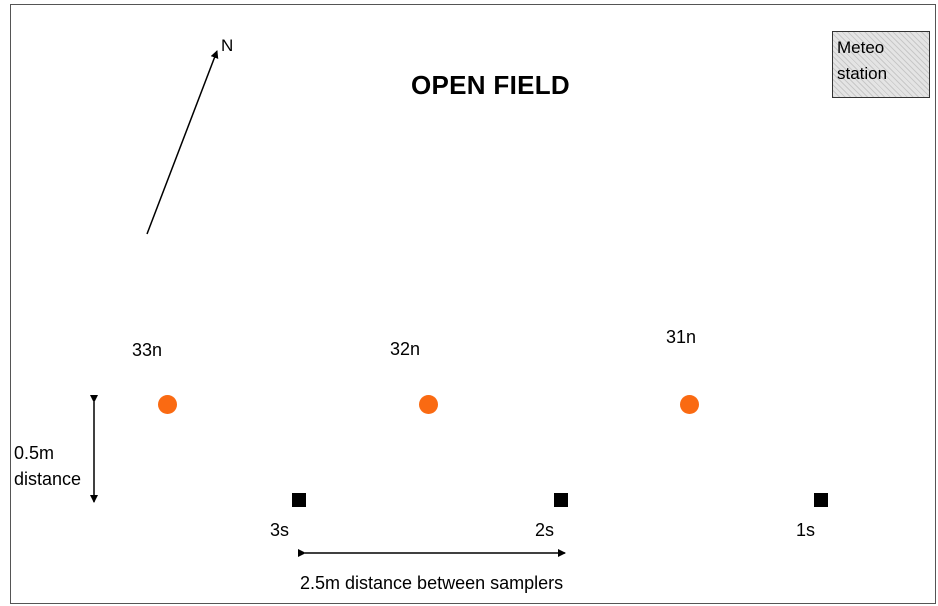 This screenshot has height=606, width=938. I want to click on sampler-2s-label: 2s, so click(545, 530).